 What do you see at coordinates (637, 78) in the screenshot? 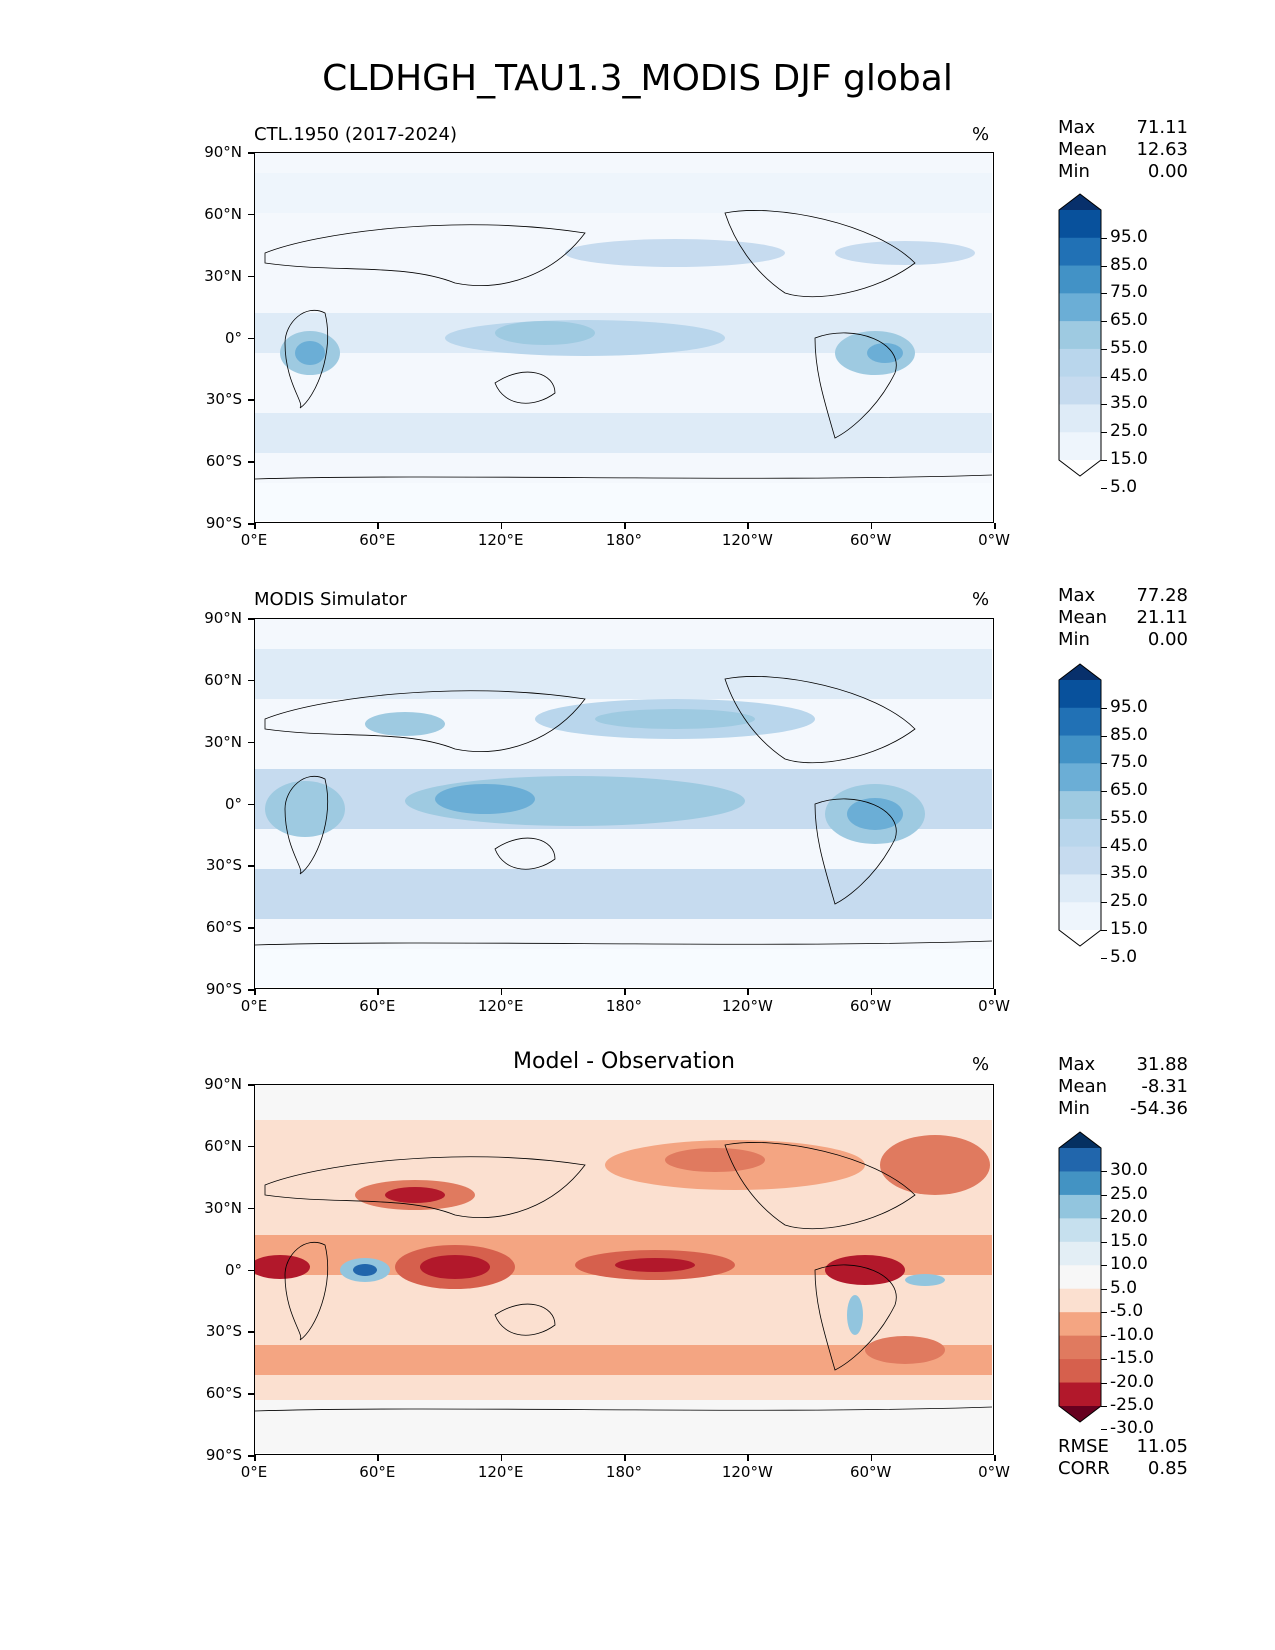
I see `figure-title: CLDHGH_TAU1.3_MODIS DJF global` at bounding box center [637, 78].